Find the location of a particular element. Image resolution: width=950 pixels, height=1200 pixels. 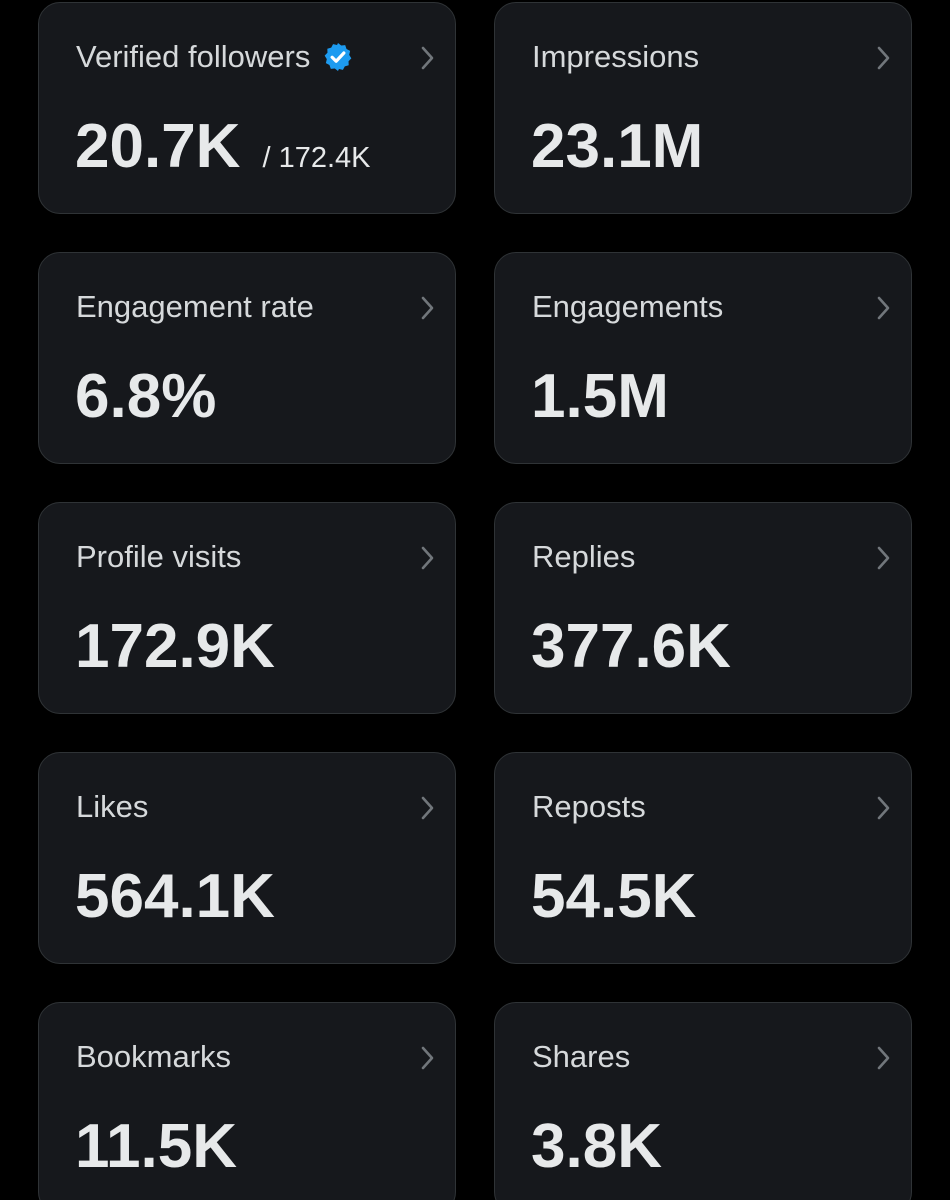

metric-value: 6.8% is located at coordinates (145, 396).